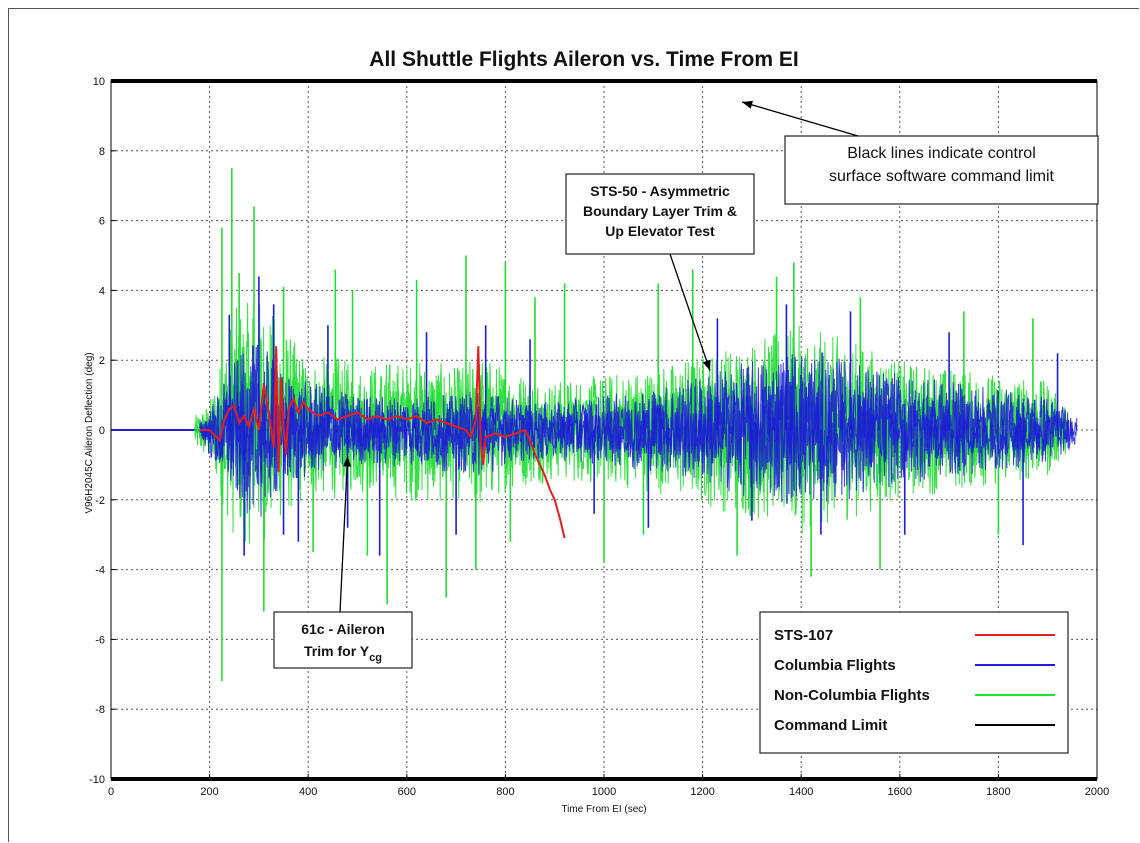 The width and height of the screenshot is (1140, 843). I want to click on y-tick-label: -10, so click(97, 780).